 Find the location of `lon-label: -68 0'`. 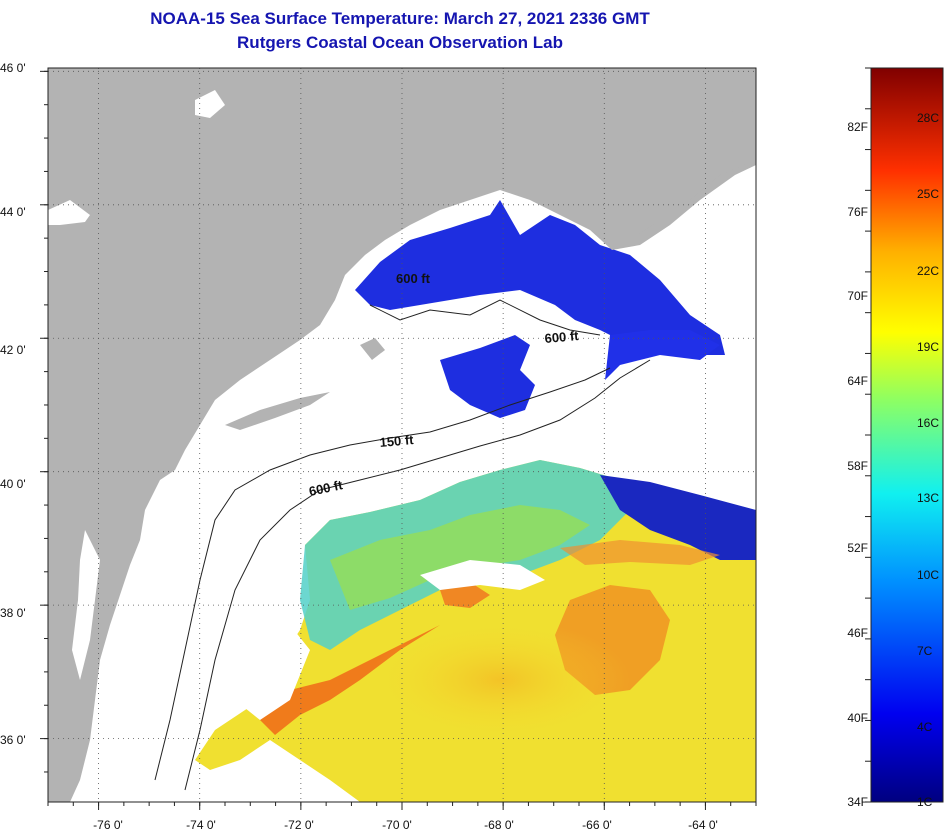

lon-label: -68 0' is located at coordinates (499, 825).